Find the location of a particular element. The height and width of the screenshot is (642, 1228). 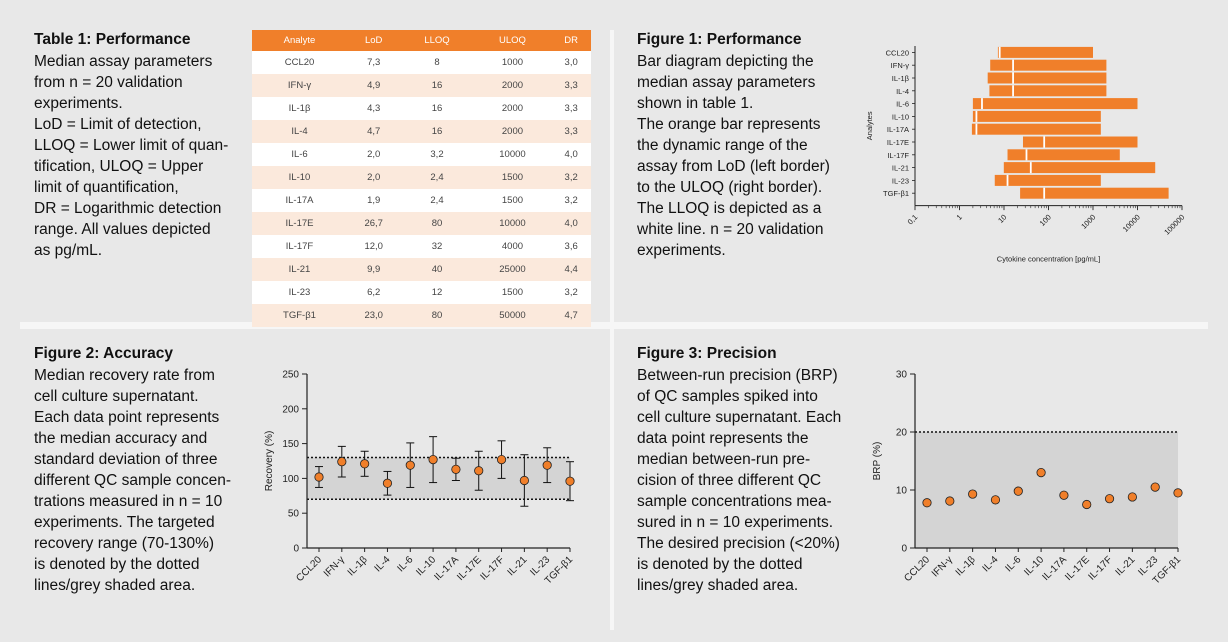

y-tick-label: 150 is located at coordinates (290, 444).